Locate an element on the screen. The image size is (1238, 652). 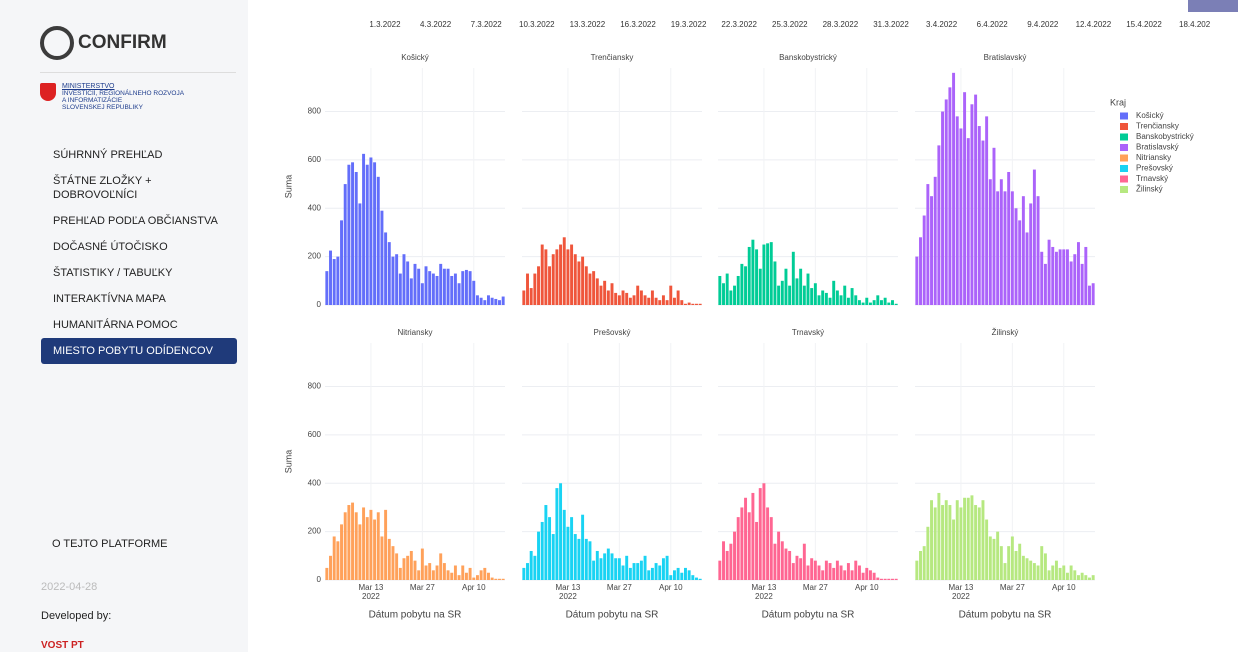
slider-label: 10.3.2022 is located at coordinates (537, 24).